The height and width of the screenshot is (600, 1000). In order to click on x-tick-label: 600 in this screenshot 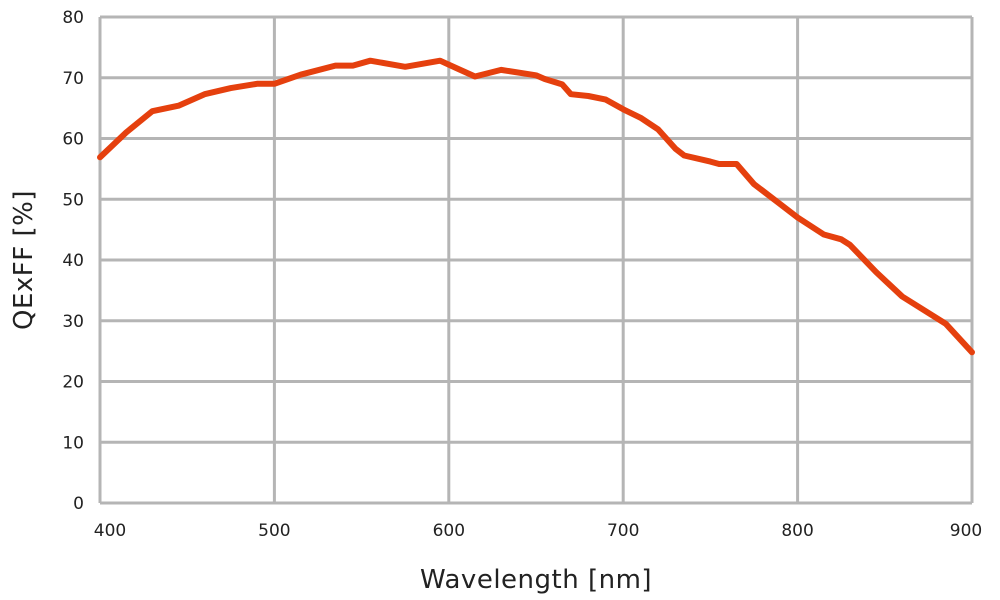, I will do `click(449, 531)`.